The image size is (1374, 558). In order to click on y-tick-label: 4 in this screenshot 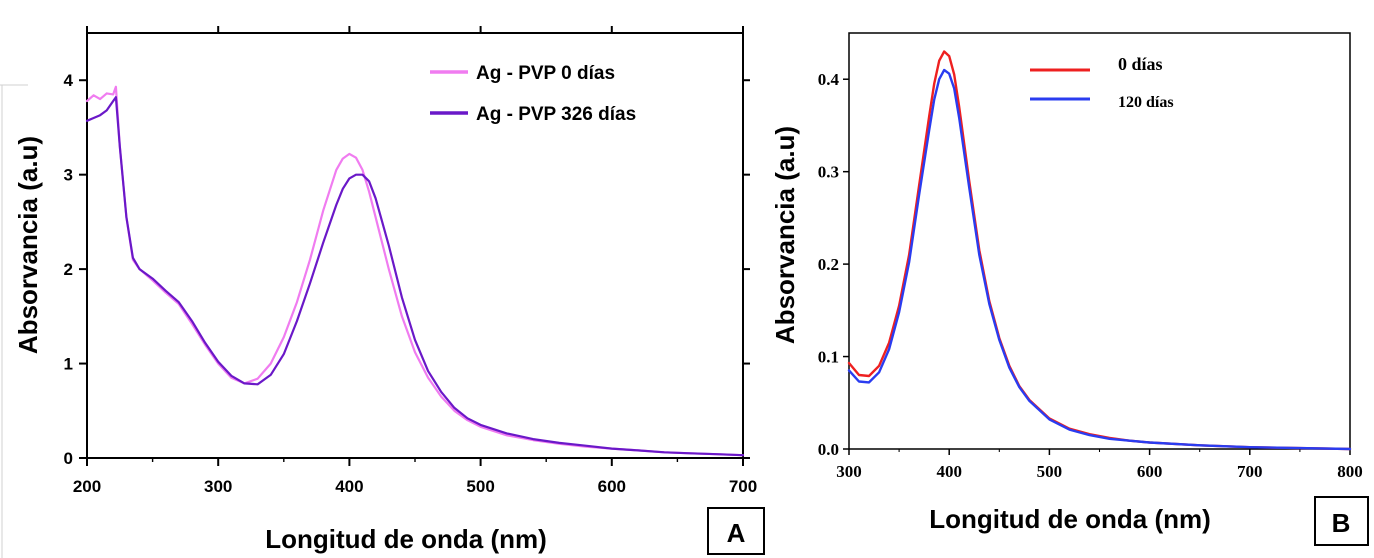, I will do `click(69, 80)`.